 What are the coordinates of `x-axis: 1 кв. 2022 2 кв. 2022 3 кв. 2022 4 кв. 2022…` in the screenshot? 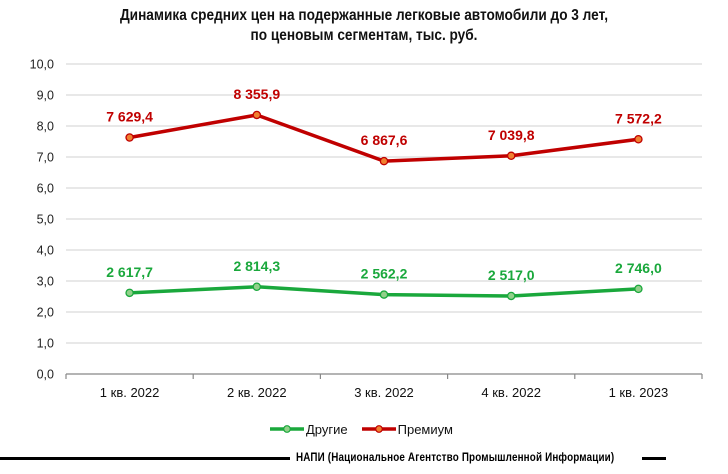 It's located at (384, 386).